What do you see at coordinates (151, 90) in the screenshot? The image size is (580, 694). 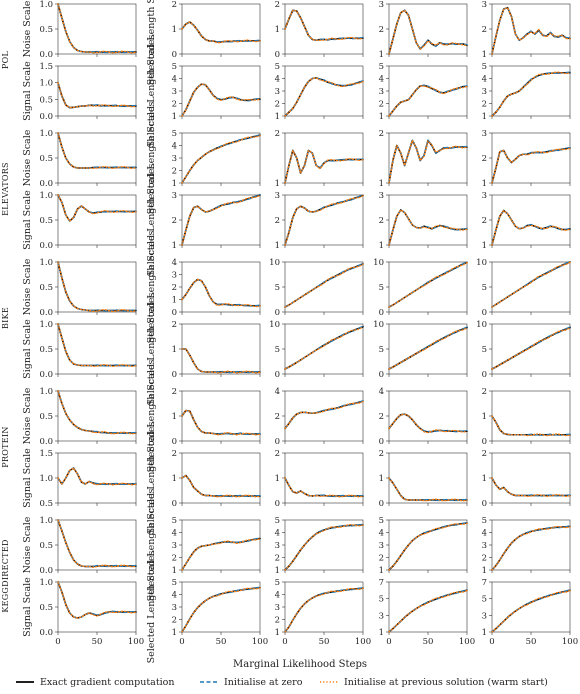 I see `length-scales-label: Selected Length Scales` at bounding box center [151, 90].